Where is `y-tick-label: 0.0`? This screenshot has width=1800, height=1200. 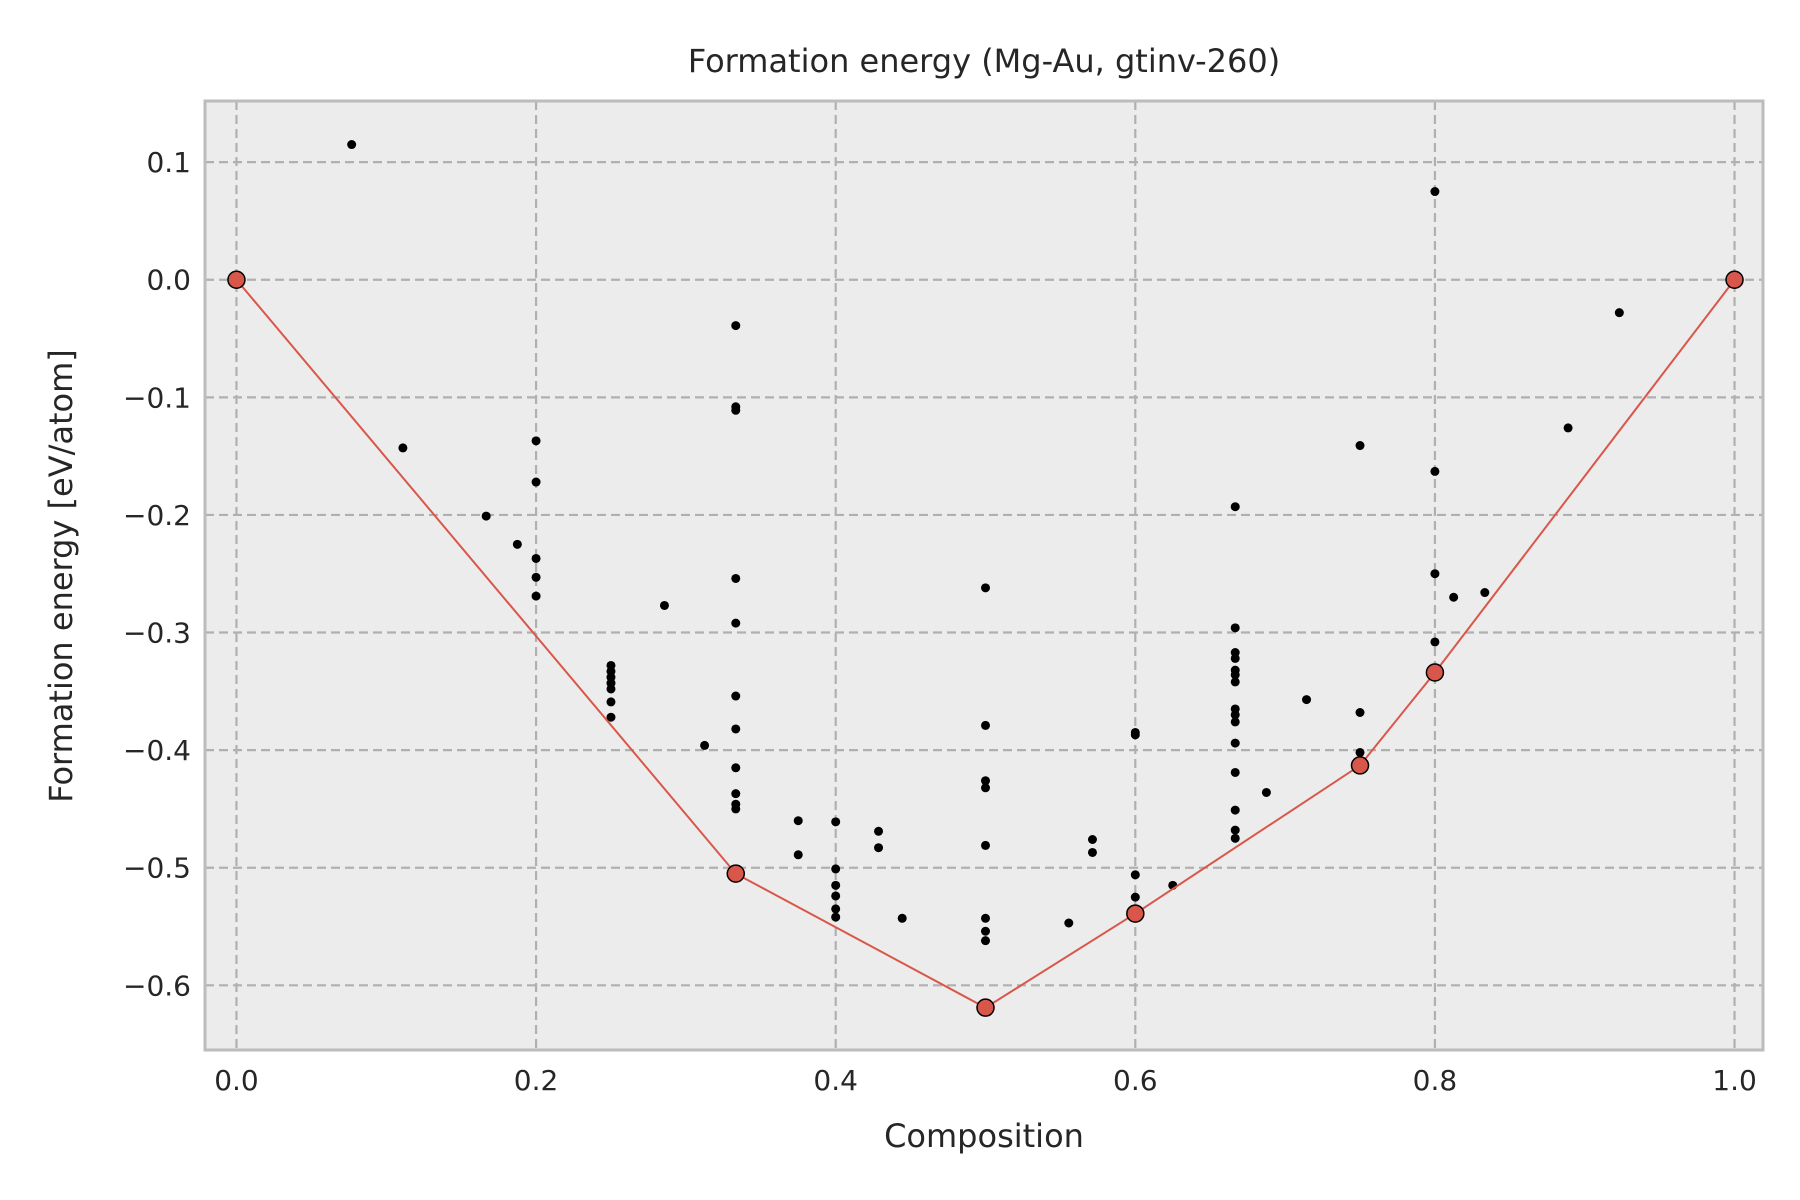
y-tick-label: 0.0 is located at coordinates (168, 280).